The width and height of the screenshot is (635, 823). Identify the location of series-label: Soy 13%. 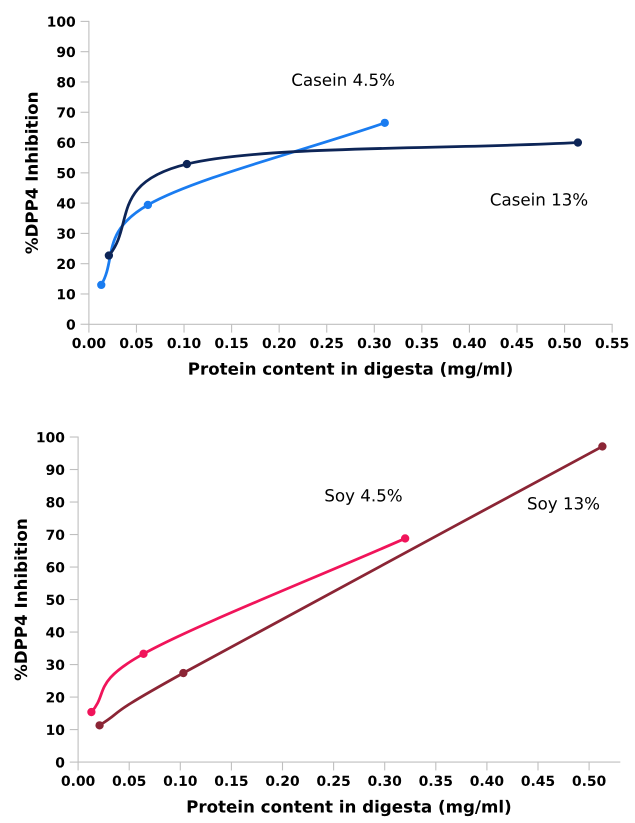
(564, 505).